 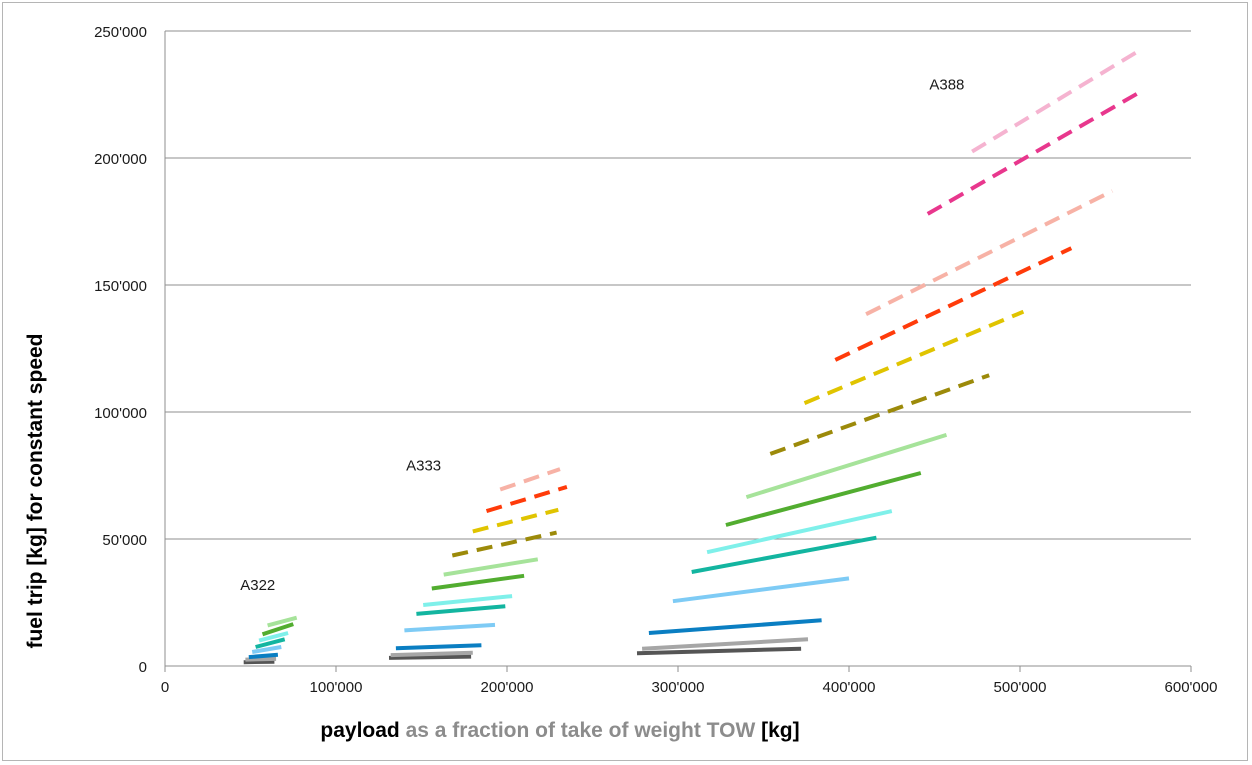 I want to click on y-tick-label-0: 0, so click(x=143, y=667).